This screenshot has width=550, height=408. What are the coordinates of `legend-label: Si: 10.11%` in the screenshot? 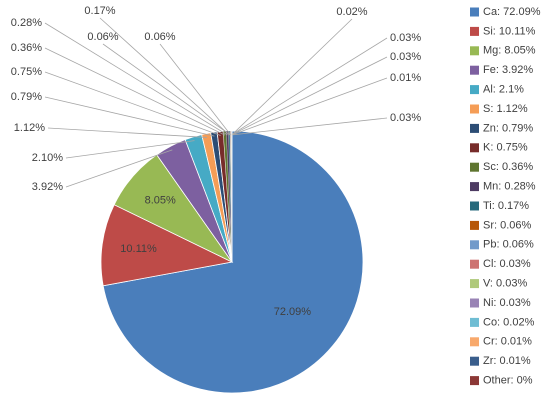 It's located at (509, 31).